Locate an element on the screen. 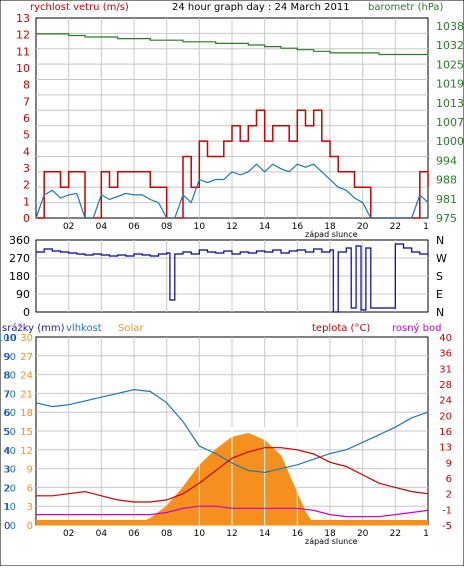 The width and height of the screenshot is (464, 570). climate-left-tick-label: 50 is located at coordinates (9, 432).